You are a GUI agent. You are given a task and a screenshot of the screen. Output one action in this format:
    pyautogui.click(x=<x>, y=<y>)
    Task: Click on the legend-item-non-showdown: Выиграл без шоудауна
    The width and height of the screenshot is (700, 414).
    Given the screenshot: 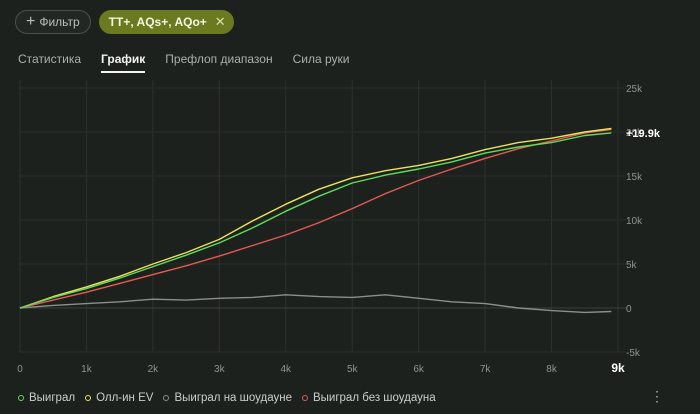 What is the action you would take?
    pyautogui.click(x=368, y=398)
    